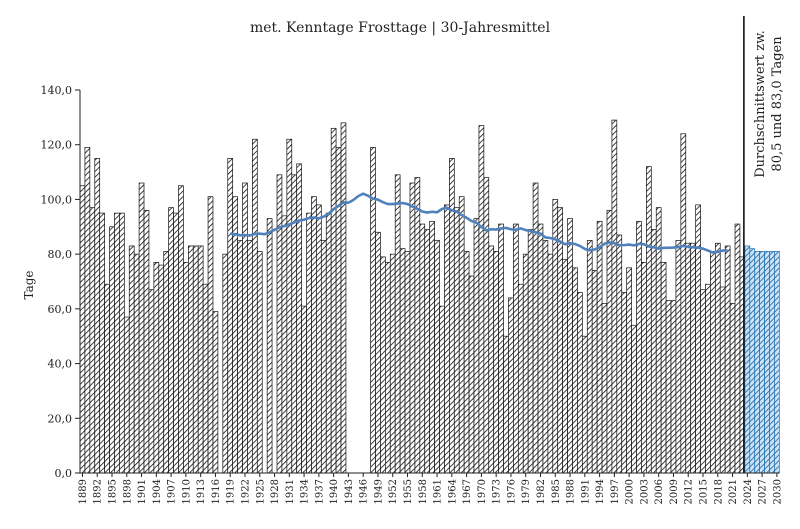 This screenshot has height=529, width=800. I want to click on x-tick-label: 2012, so click(689, 491).